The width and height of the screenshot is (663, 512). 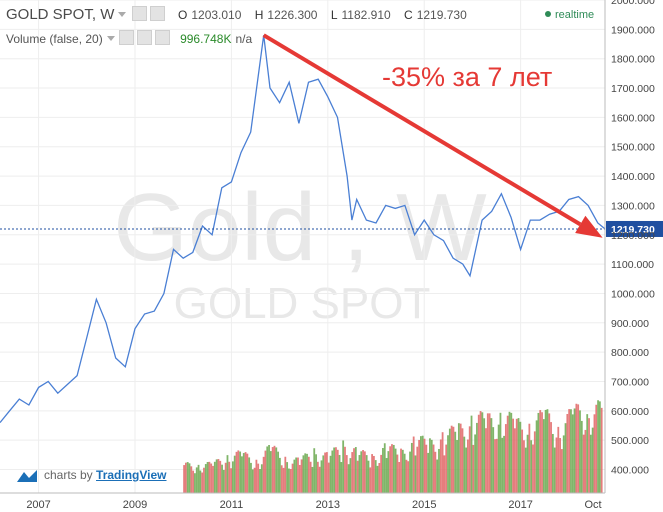 I want to click on close-label: C, so click(x=408, y=15).